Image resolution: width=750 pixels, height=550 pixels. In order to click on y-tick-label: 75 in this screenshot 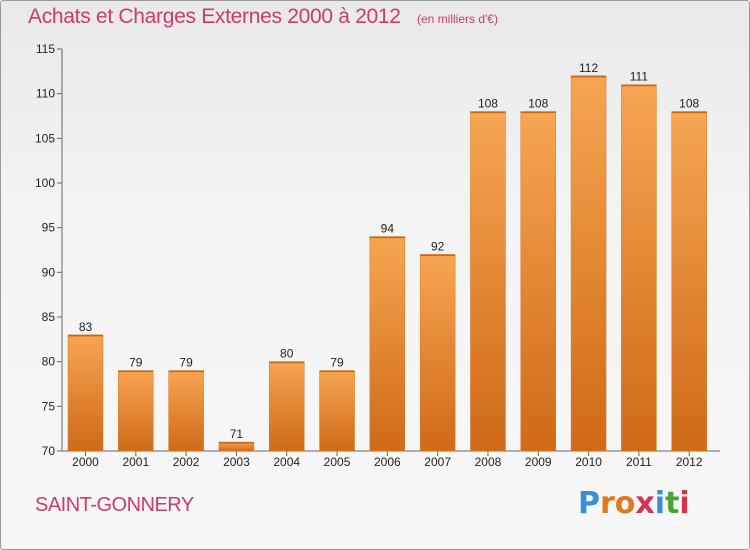, I will do `click(49, 406)`.